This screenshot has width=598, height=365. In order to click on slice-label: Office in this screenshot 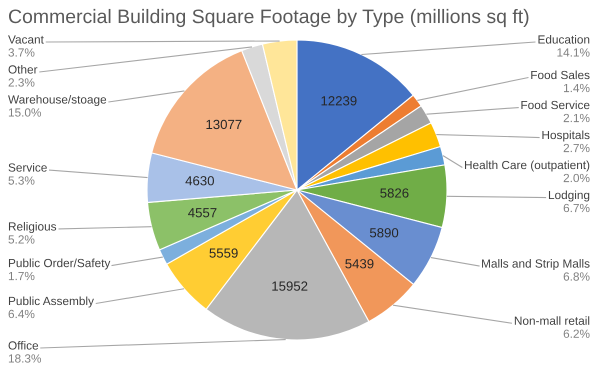, I will do `click(23, 345)`.